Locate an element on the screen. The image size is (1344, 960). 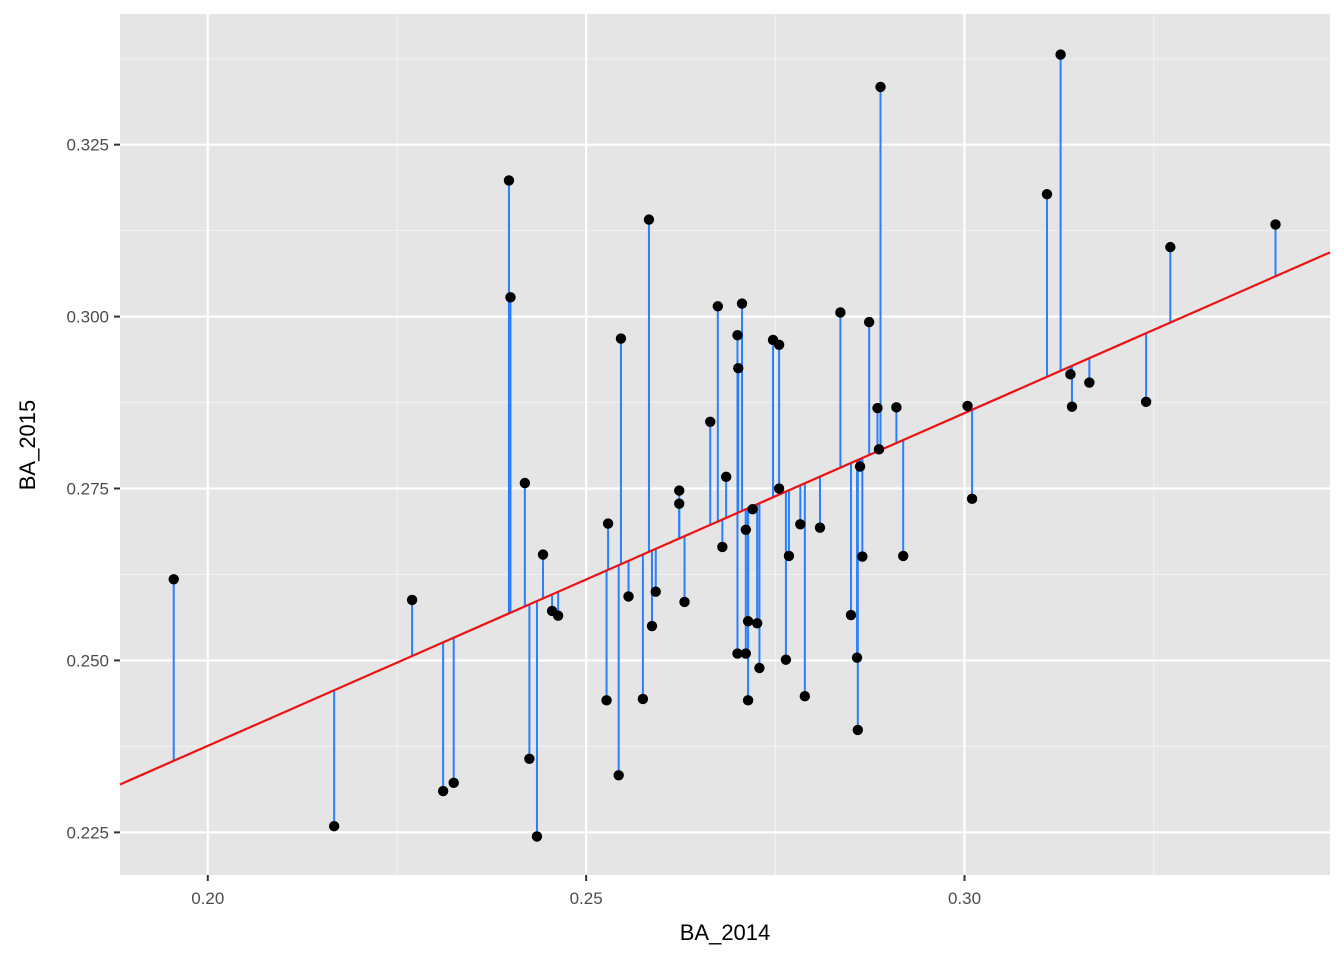
y-axis: 0.225 0.250 0.275 0.300 0.325 is located at coordinates (93, 489).